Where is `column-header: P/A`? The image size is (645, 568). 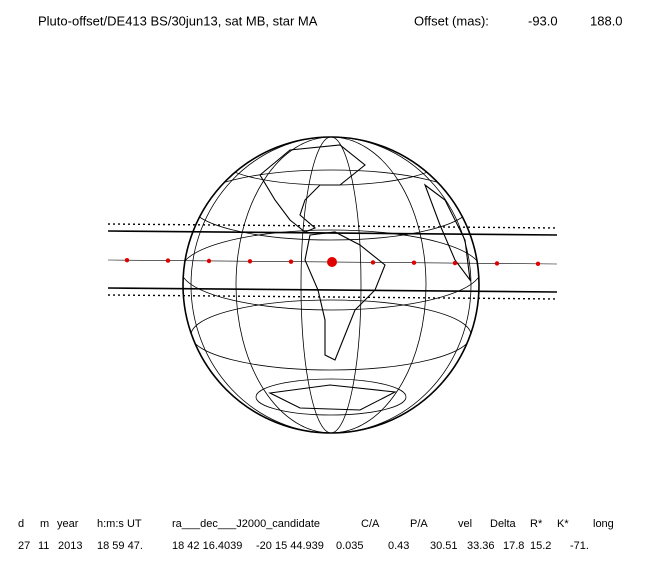 column-header: P/A is located at coordinates (419, 524).